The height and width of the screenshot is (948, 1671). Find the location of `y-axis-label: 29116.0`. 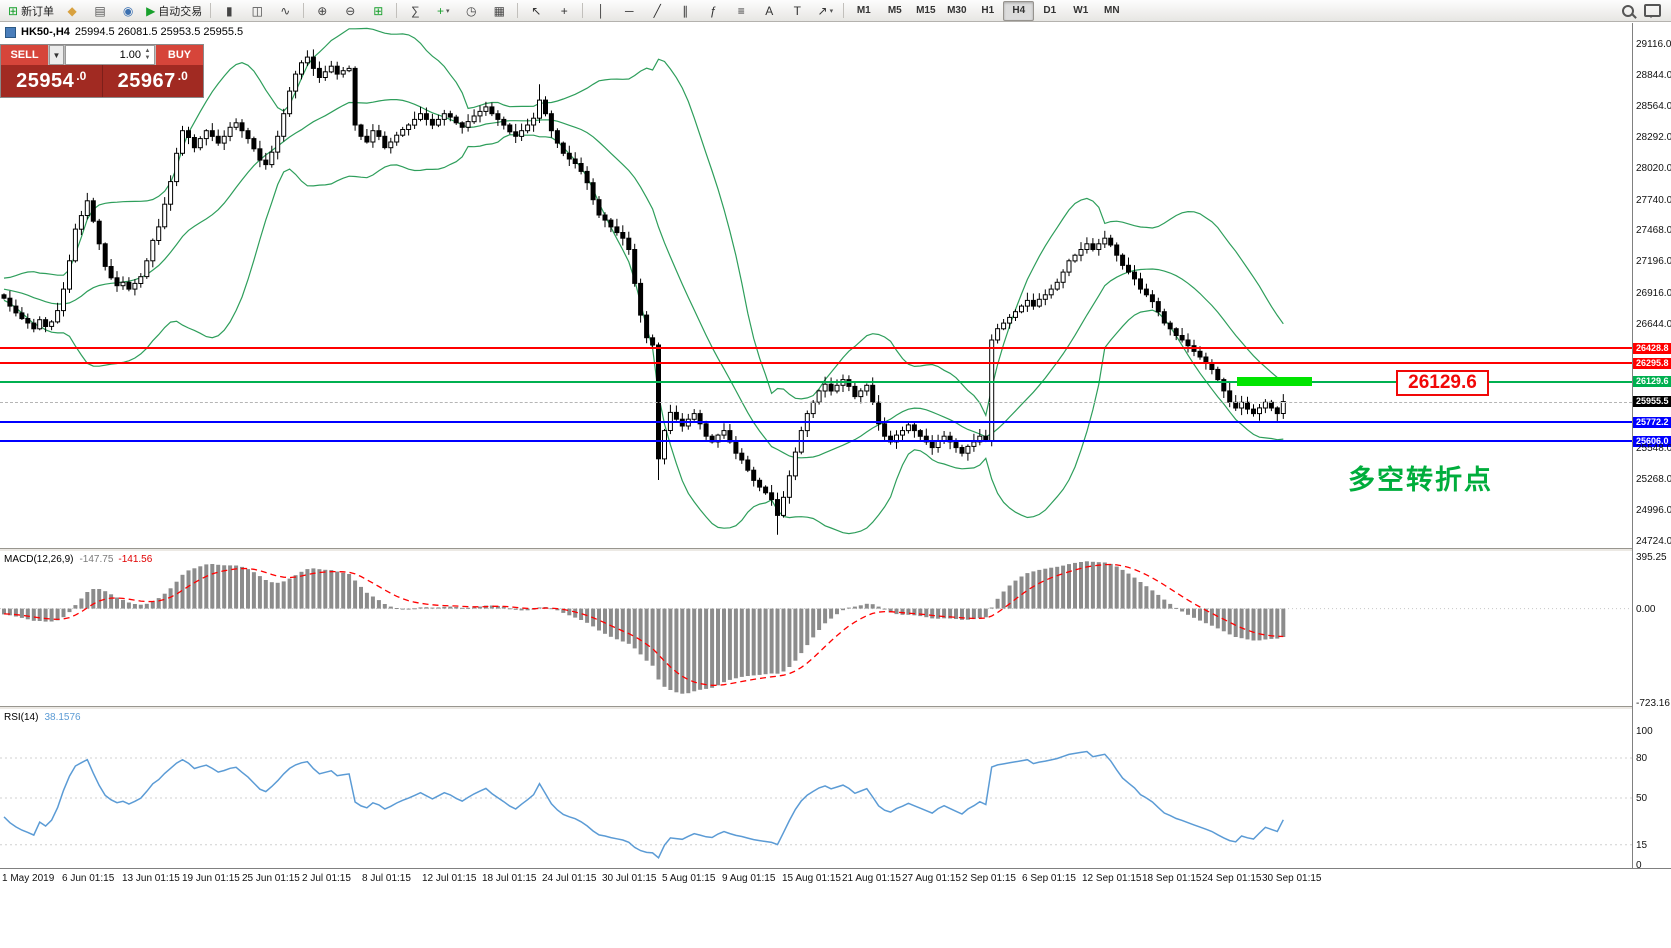

y-axis-label: 29116.0 is located at coordinates (1653, 44).